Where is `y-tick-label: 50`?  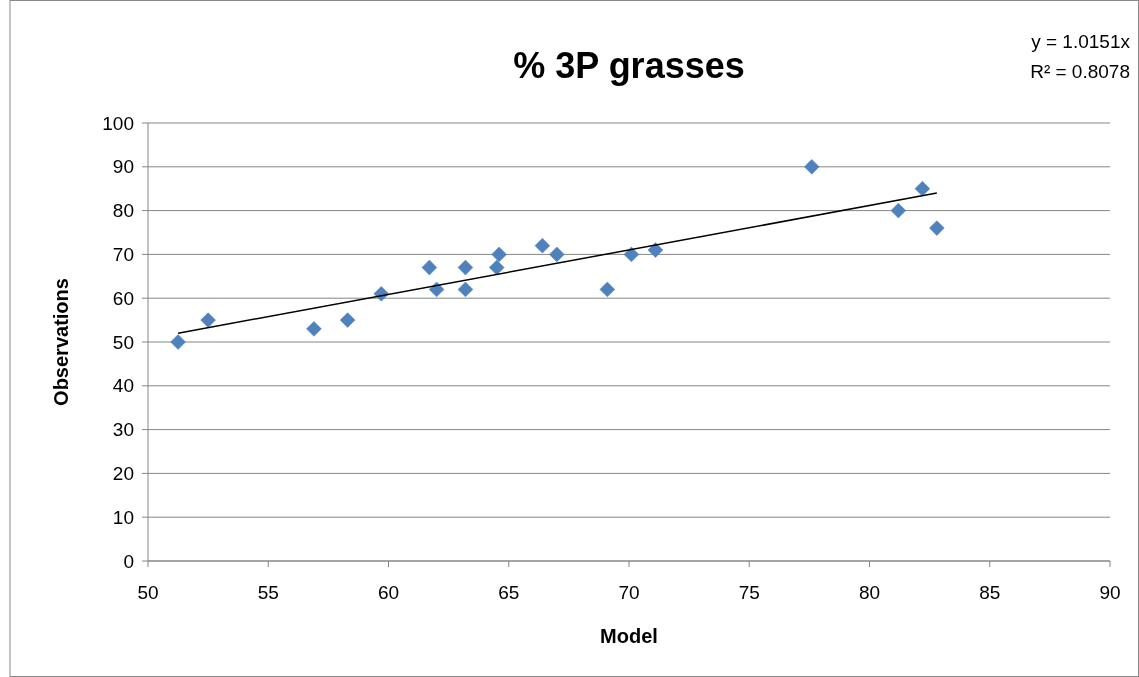
y-tick-label: 50 is located at coordinates (123, 342).